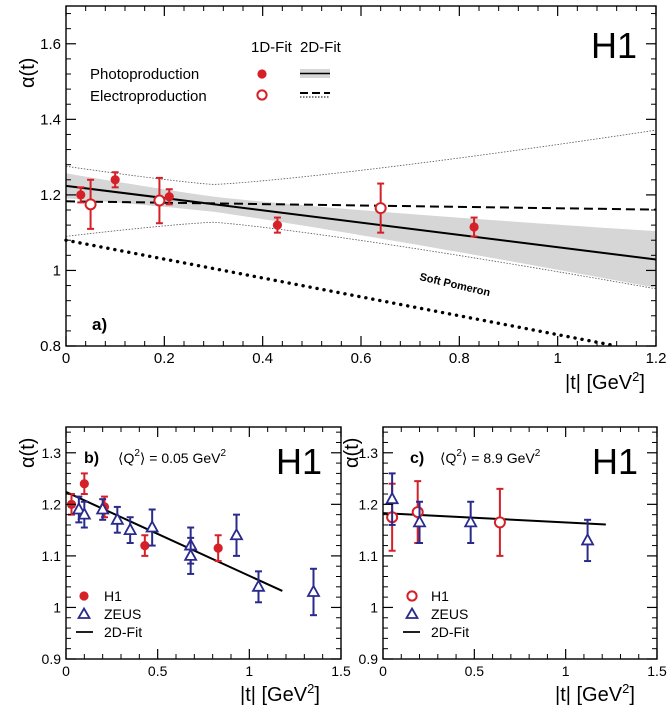  What do you see at coordinates (656, 358) in the screenshot?
I see `x-tick-label: 1.2` at bounding box center [656, 358].